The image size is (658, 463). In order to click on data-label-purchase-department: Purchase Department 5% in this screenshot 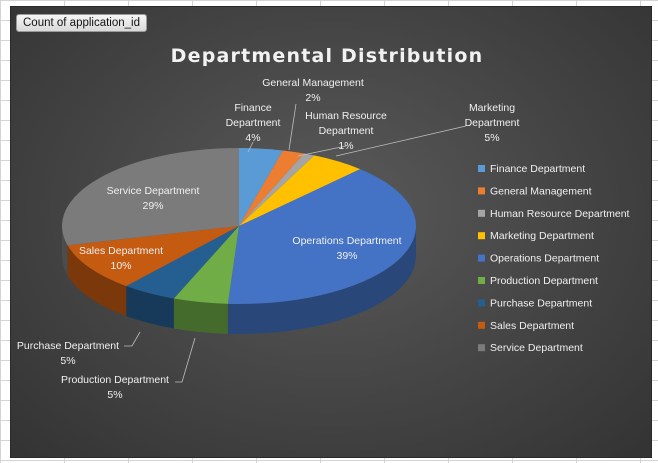, I will do `click(68, 353)`.